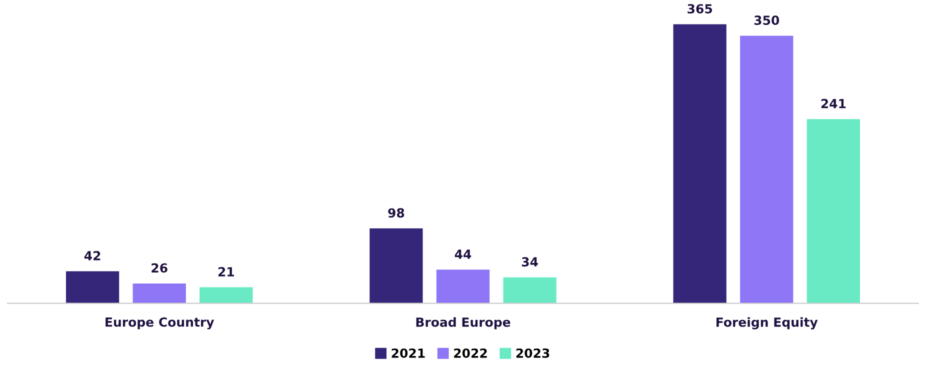  What do you see at coordinates (530, 262) in the screenshot?
I see `data-label: 34` at bounding box center [530, 262].